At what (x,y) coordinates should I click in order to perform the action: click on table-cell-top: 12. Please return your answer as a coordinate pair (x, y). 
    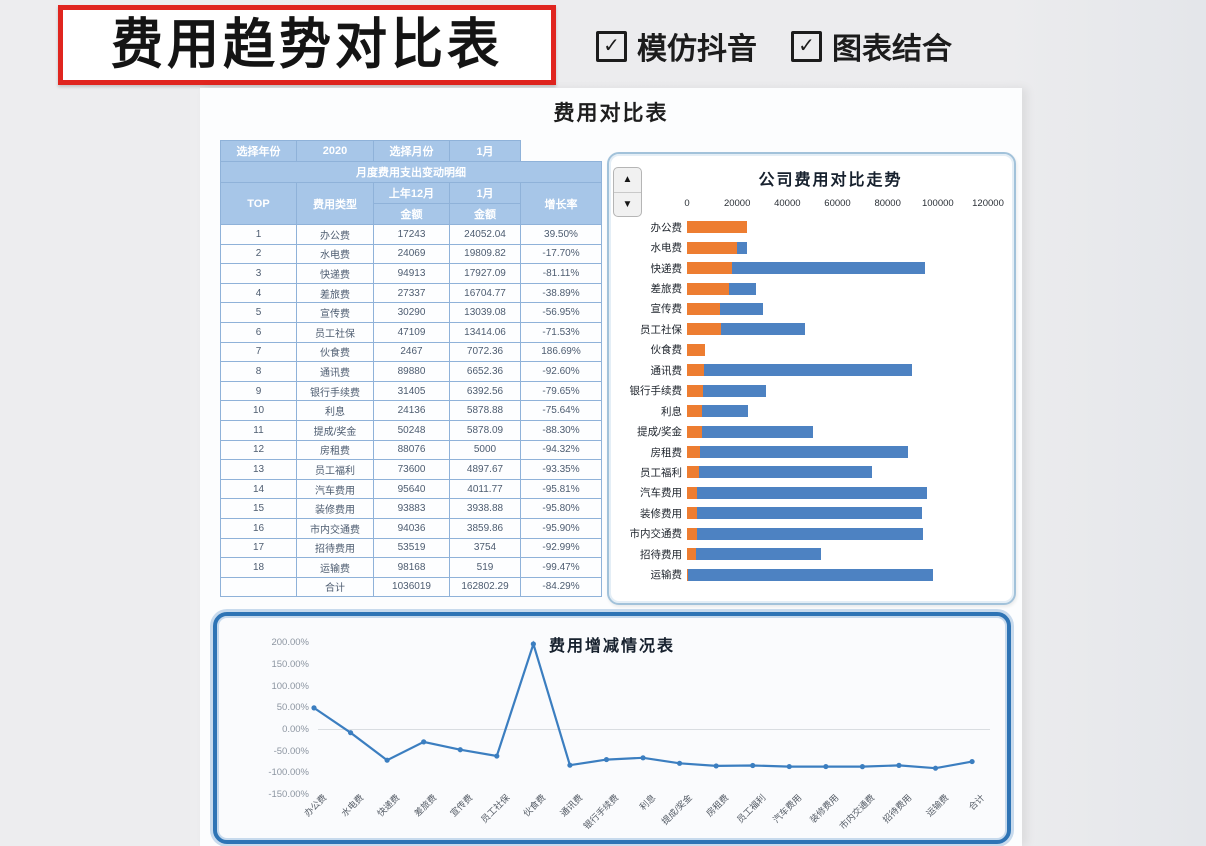
    Looking at the image, I should click on (258, 450).